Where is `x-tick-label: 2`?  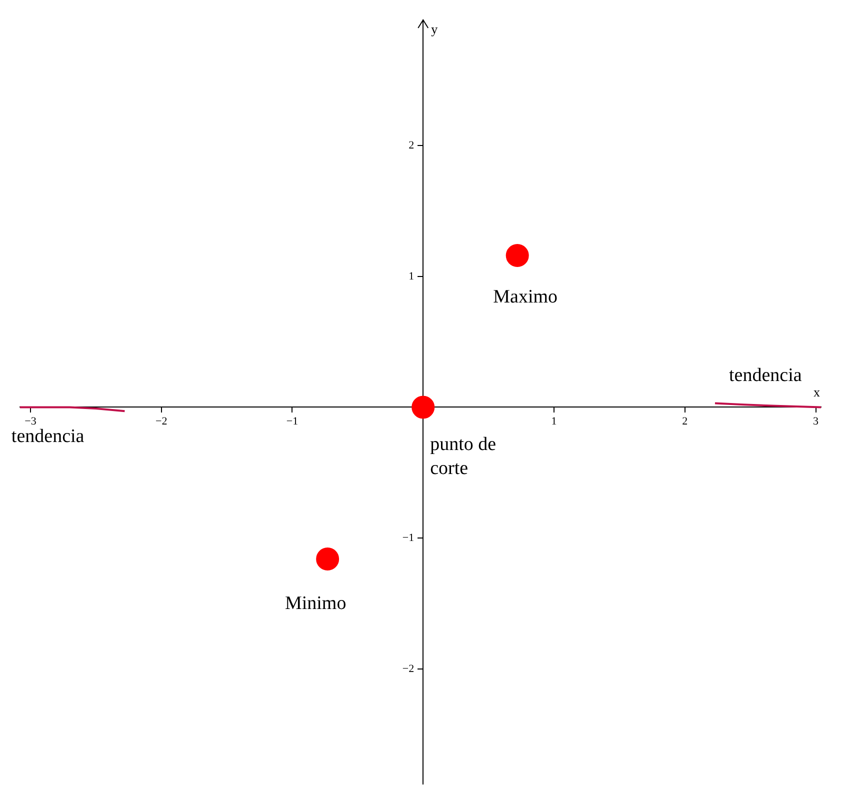 x-tick-label: 2 is located at coordinates (685, 422).